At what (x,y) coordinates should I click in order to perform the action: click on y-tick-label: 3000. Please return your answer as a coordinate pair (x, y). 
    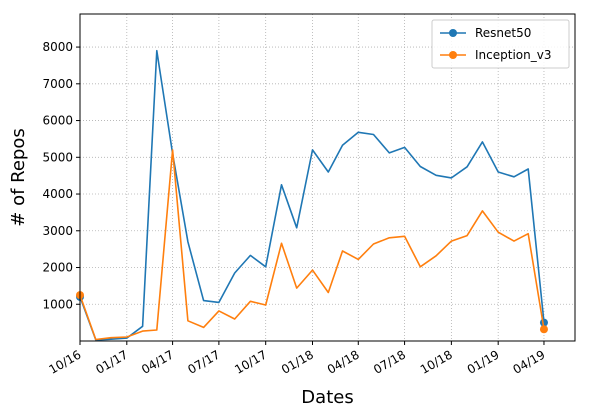
    Looking at the image, I should click on (57, 231).